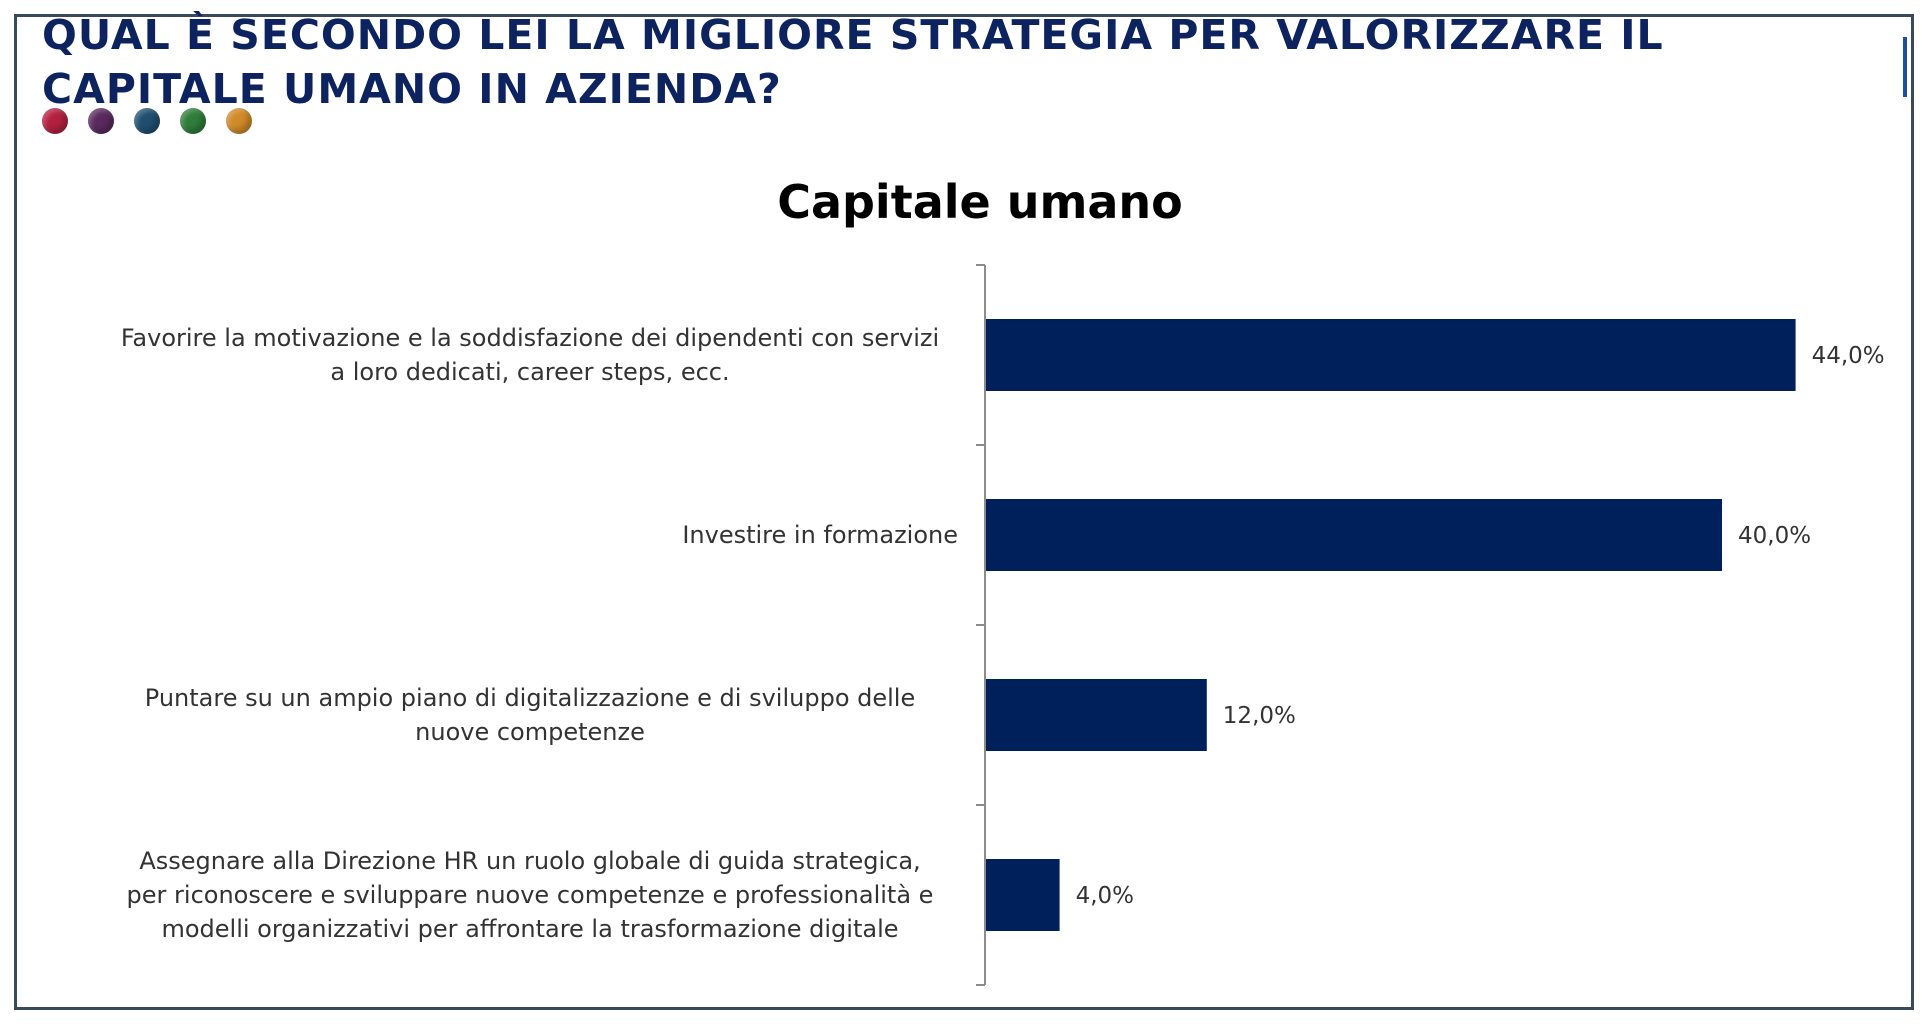  I want to click on data-label-2: 40,0%, so click(1774, 536).